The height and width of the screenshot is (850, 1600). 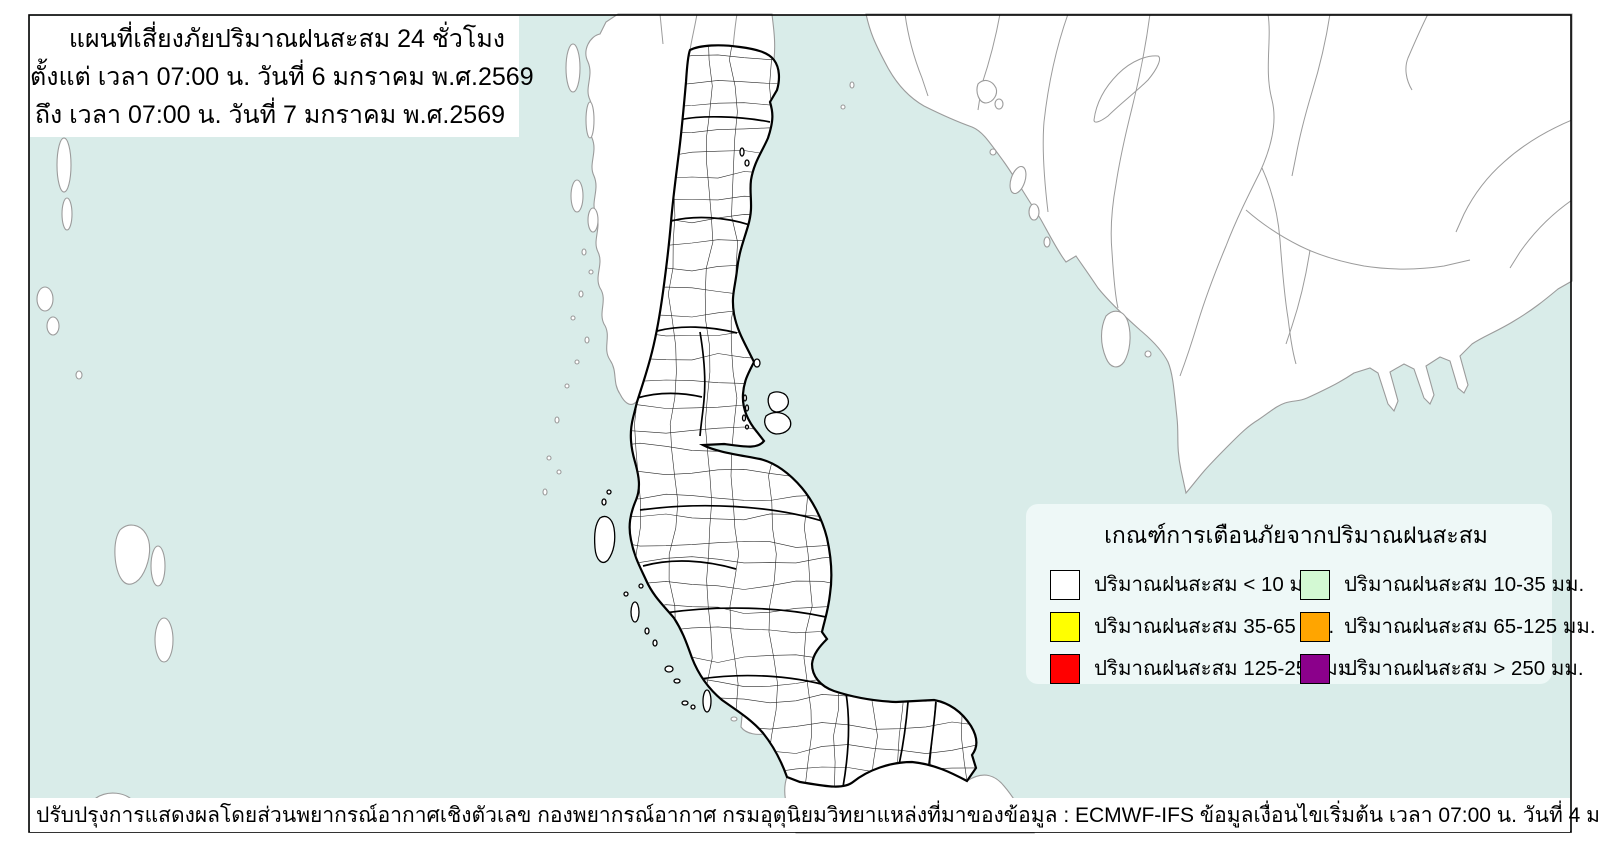 I want to click on legend-item-35-65: ปริมาณฝนสะสม 35-65 มม., so click(x=1192, y=626).